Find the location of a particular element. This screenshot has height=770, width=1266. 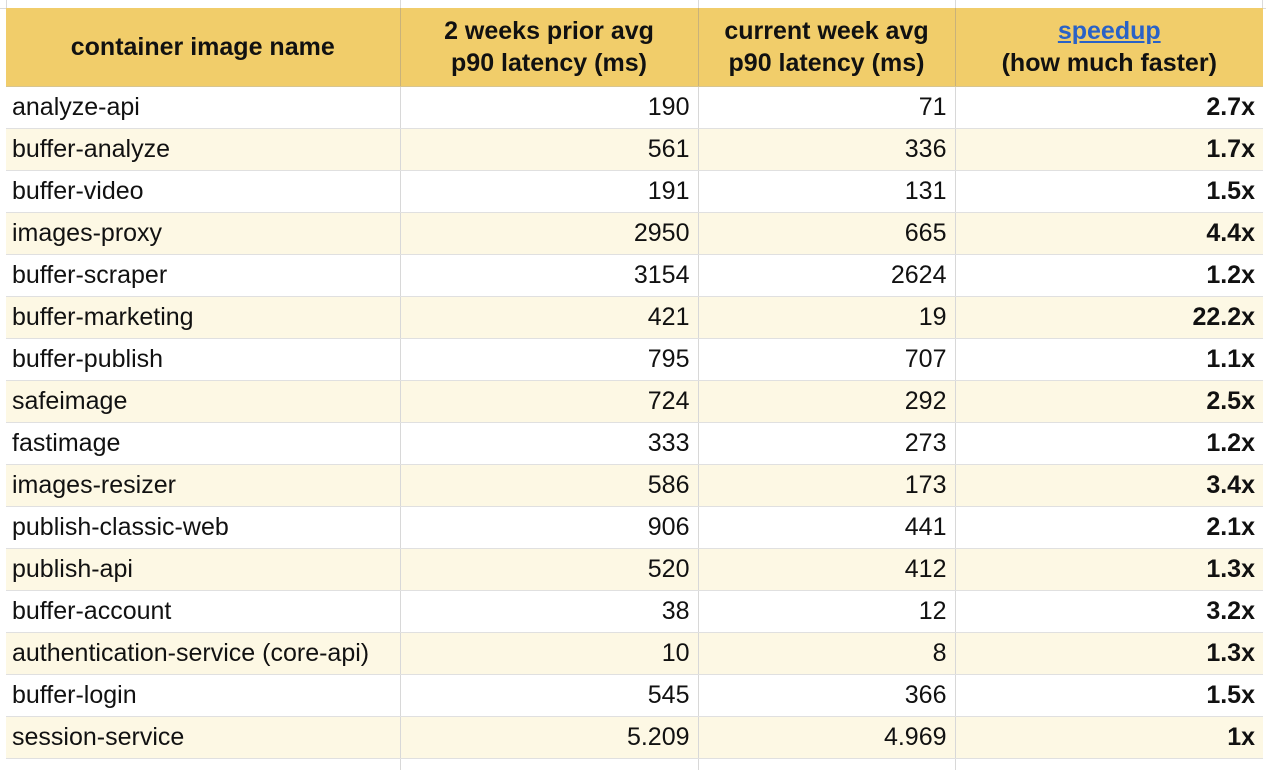

cell-current-latency: 131 is located at coordinates (827, 191).